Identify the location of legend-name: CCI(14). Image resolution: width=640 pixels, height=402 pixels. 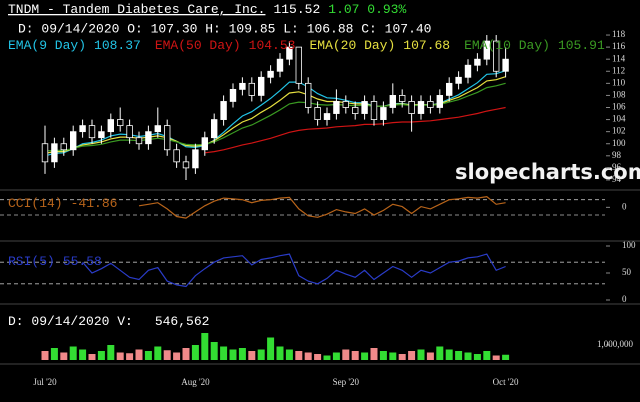
(35, 203).